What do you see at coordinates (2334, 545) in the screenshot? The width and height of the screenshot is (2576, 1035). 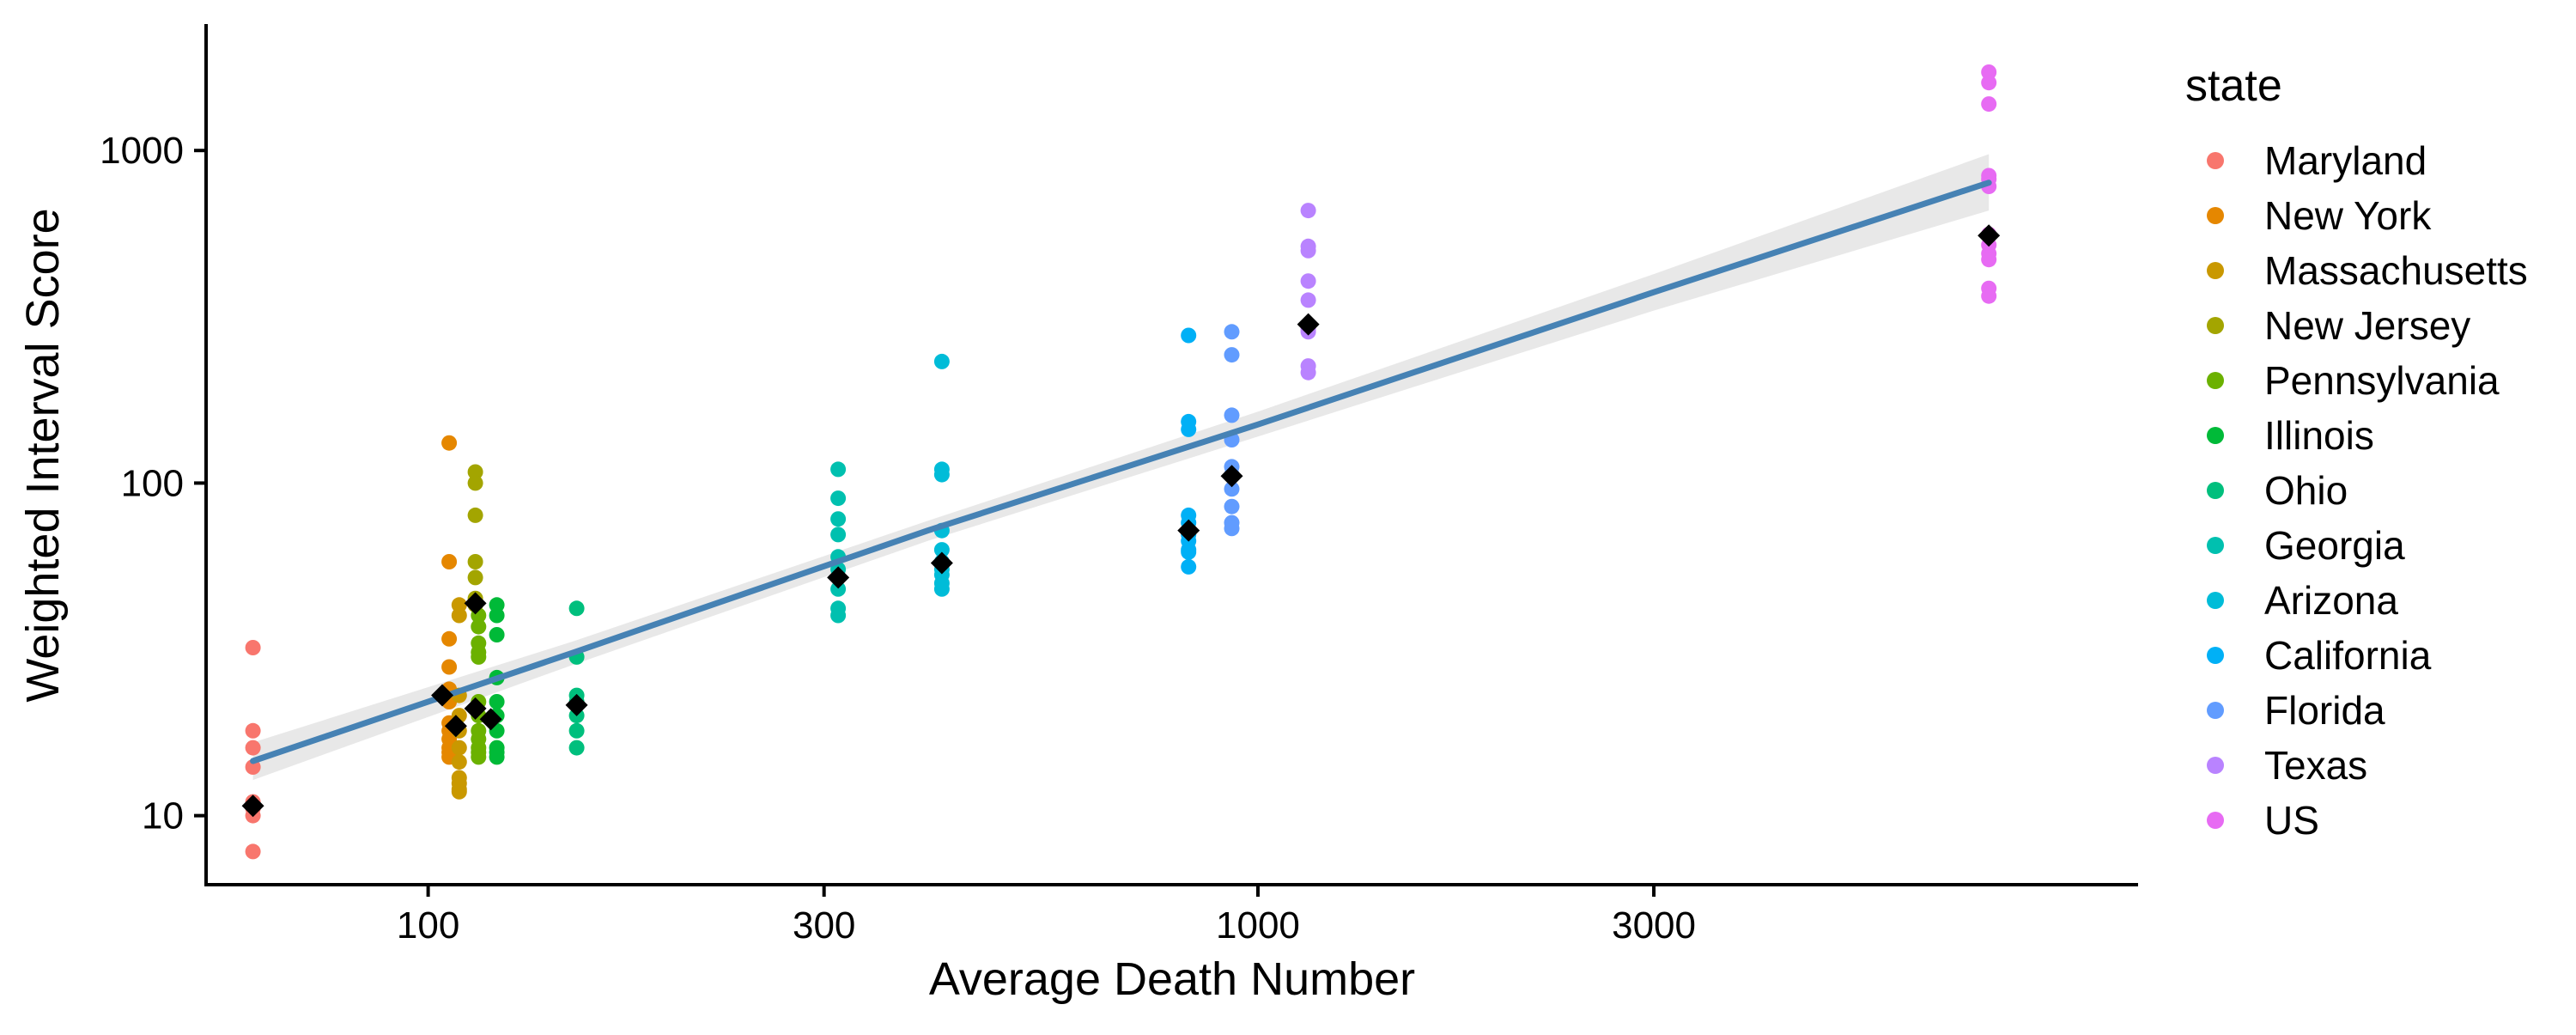 I see `legend-label-7: Georgia` at bounding box center [2334, 545].